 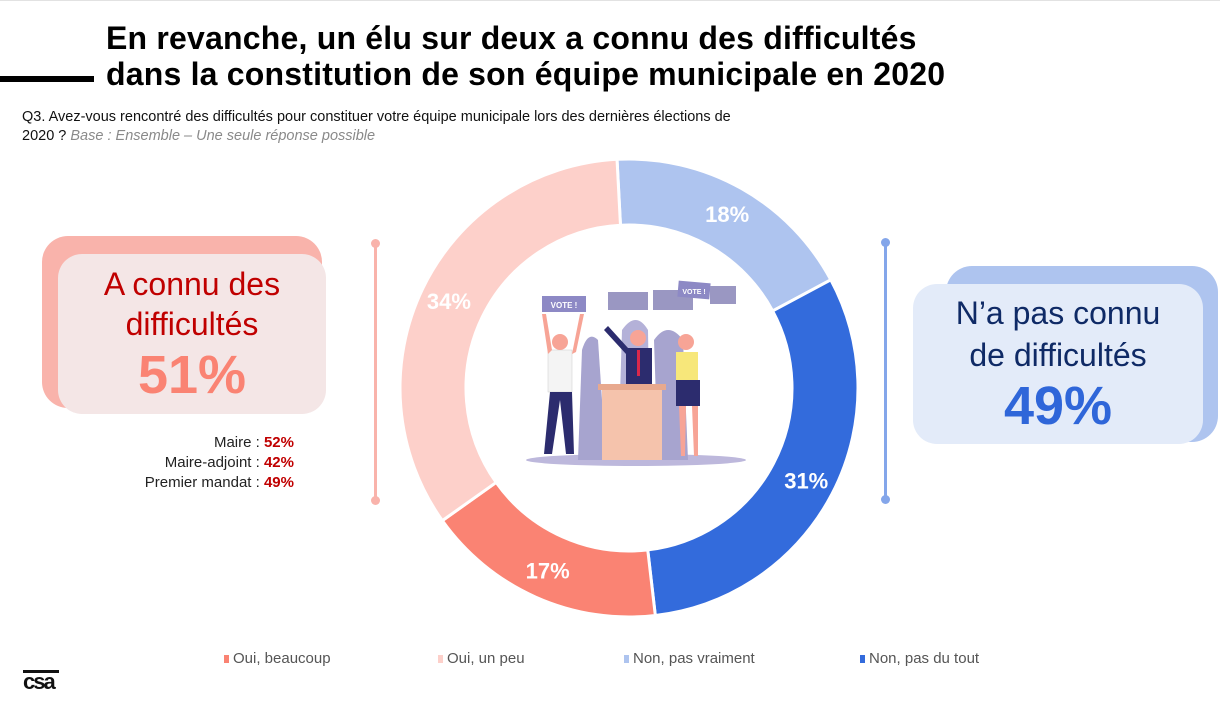 I want to click on legend-item-oui-un-peu: Oui, un peu, so click(x=481, y=658).